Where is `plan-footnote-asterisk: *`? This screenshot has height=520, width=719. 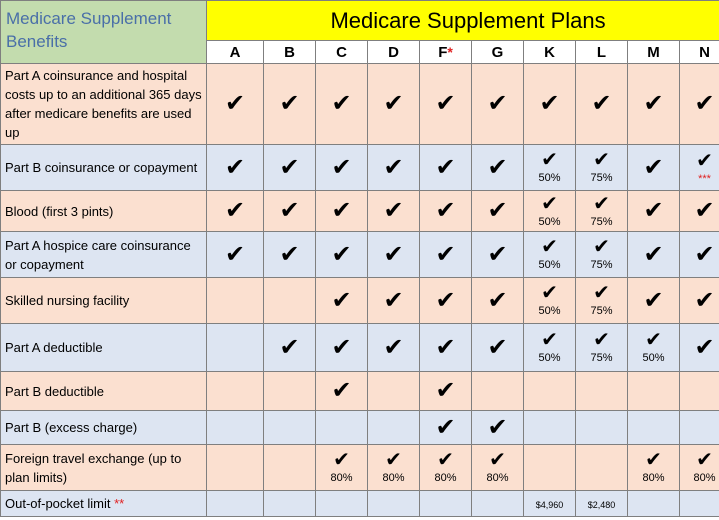 plan-footnote-asterisk: * is located at coordinates (450, 51).